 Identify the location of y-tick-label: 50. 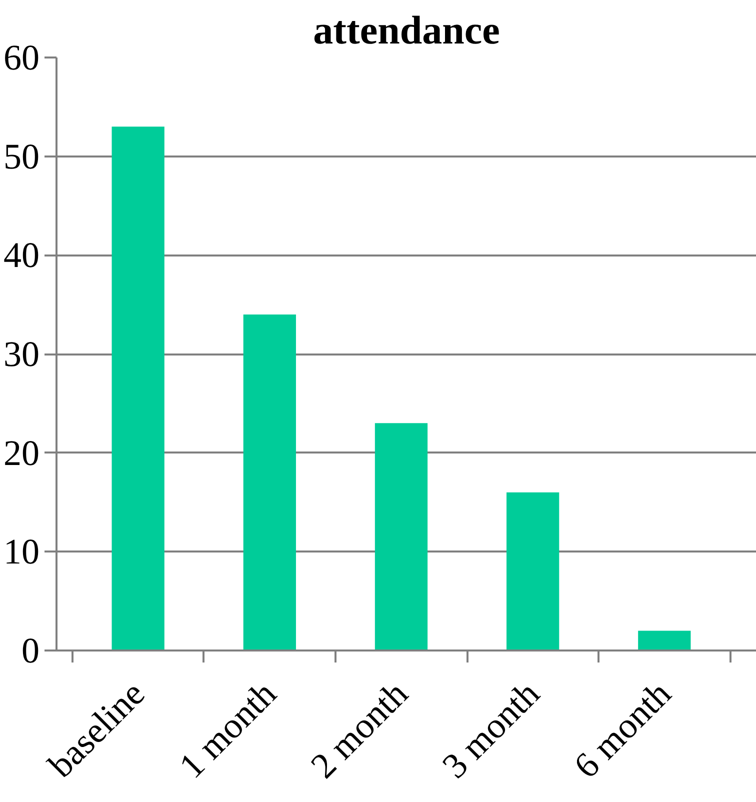
(22, 156).